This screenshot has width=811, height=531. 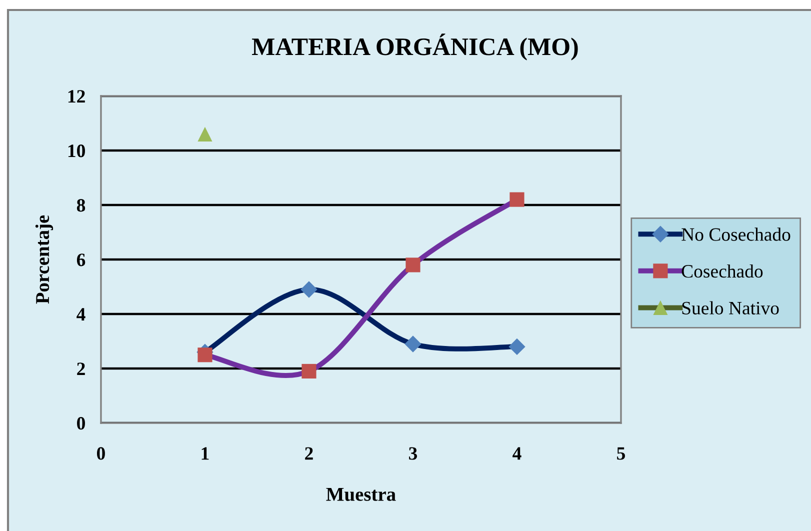 I want to click on x-tick-label: 5, so click(x=621, y=453).